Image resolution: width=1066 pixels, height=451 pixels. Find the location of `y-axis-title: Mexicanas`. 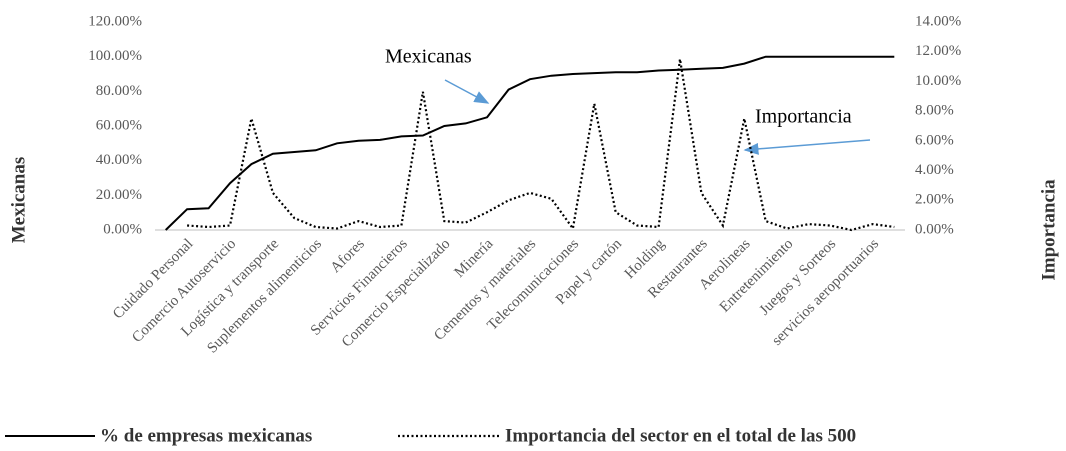

y-axis-title: Mexicanas is located at coordinates (18, 200).